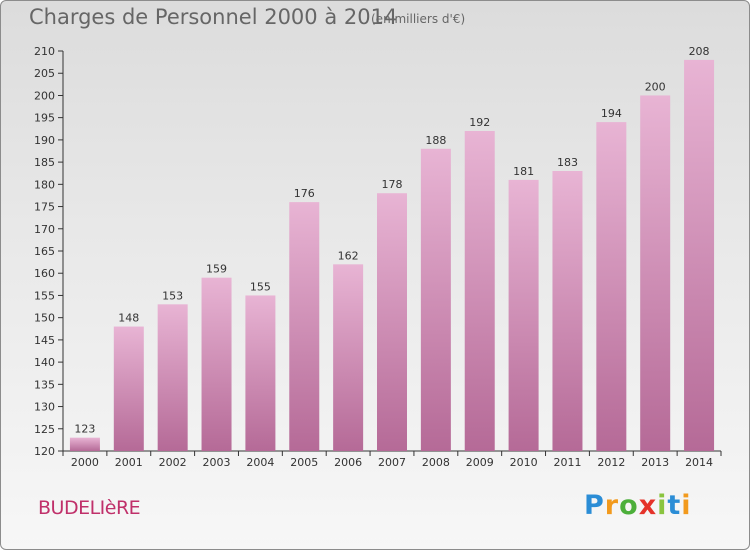  Describe the element at coordinates (567, 462) in the screenshot. I see `x-tick-label: 2011` at that location.